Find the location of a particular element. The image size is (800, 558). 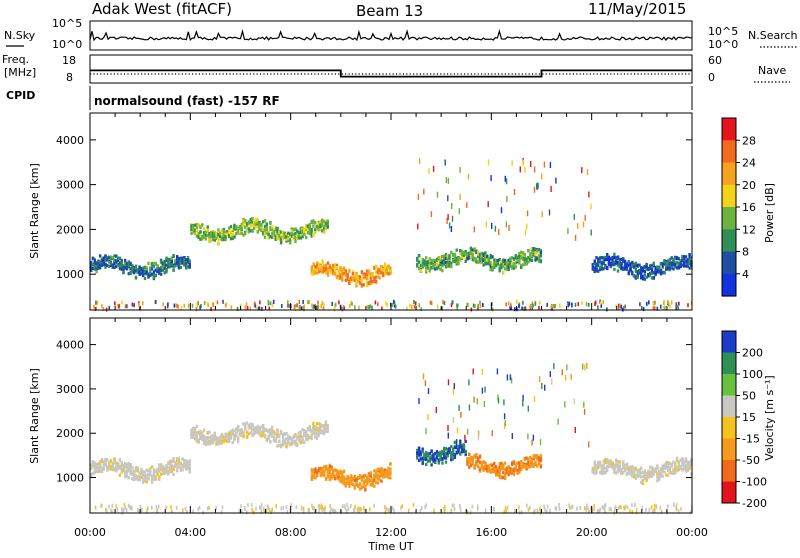

station-title: Adak West (fitACF) is located at coordinates (162, 9).